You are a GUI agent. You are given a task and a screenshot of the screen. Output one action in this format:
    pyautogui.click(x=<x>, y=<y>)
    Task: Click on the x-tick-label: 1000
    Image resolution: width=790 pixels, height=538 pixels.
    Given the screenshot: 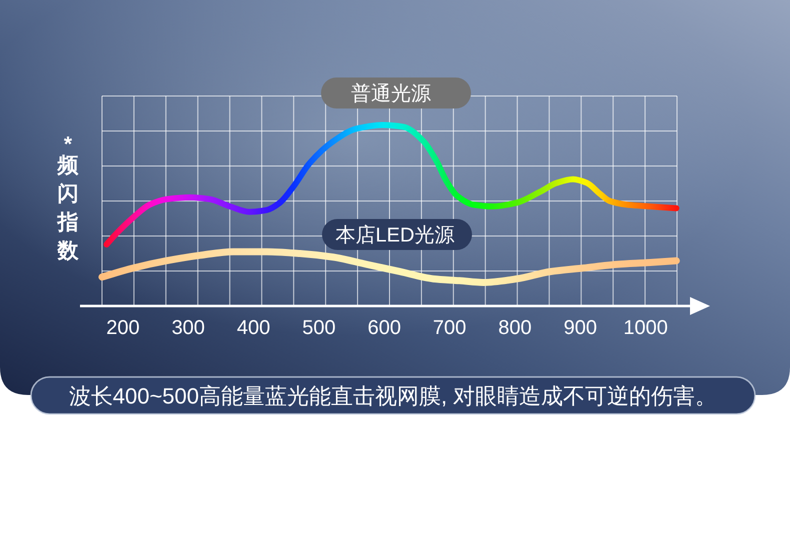 What is the action you would take?
    pyautogui.click(x=645, y=328)
    